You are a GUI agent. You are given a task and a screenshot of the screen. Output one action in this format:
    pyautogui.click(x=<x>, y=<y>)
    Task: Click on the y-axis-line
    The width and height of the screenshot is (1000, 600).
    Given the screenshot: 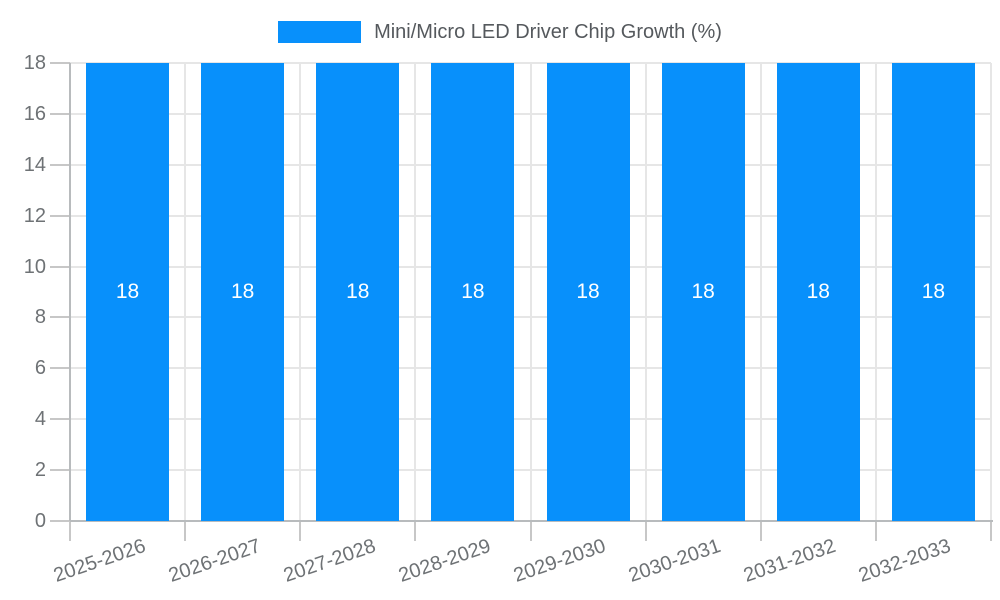 What is the action you would take?
    pyautogui.click(x=70, y=292)
    